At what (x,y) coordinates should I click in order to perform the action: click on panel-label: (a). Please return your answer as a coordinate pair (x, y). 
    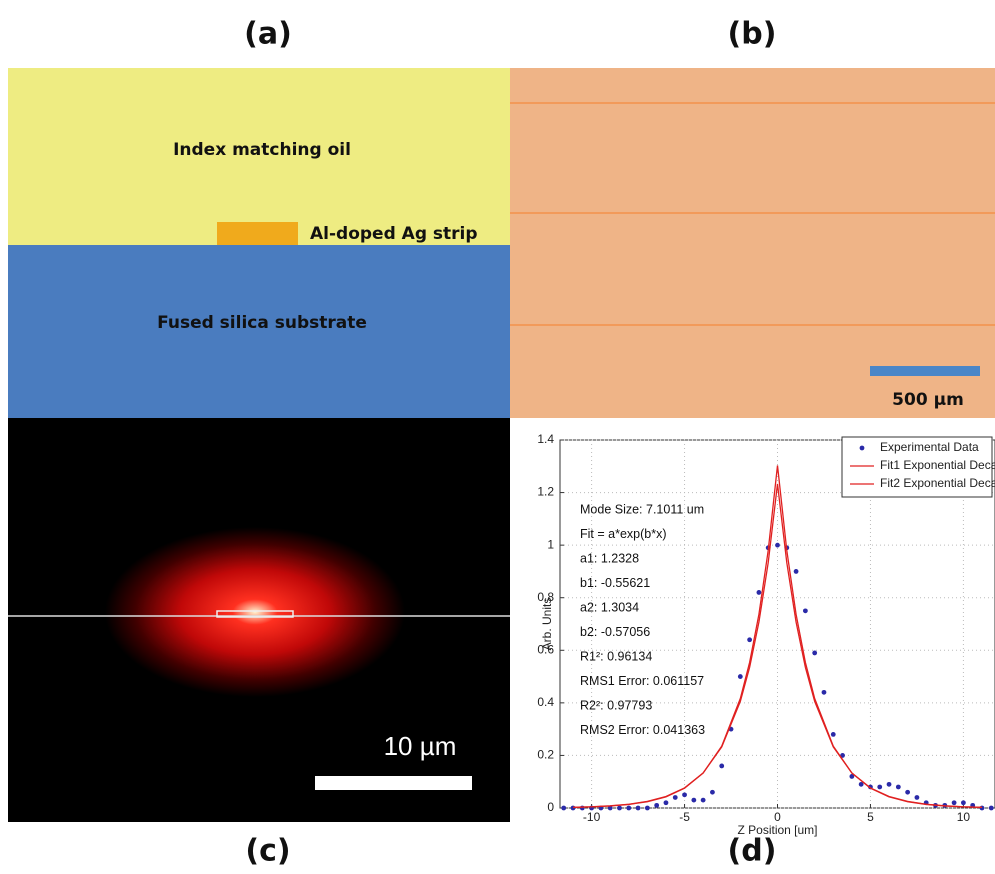
    Looking at the image, I should click on (268, 34).